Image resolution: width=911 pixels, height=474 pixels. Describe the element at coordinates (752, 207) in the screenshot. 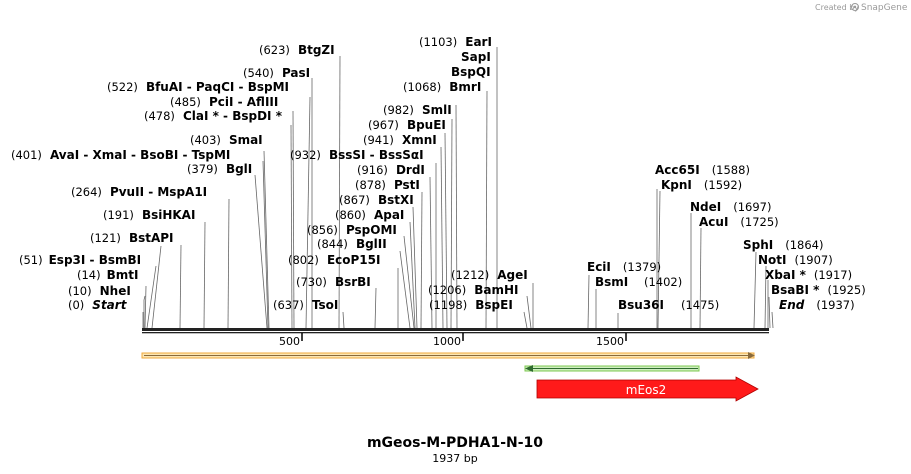

I see `site-pos-ndei: (1697)` at that location.